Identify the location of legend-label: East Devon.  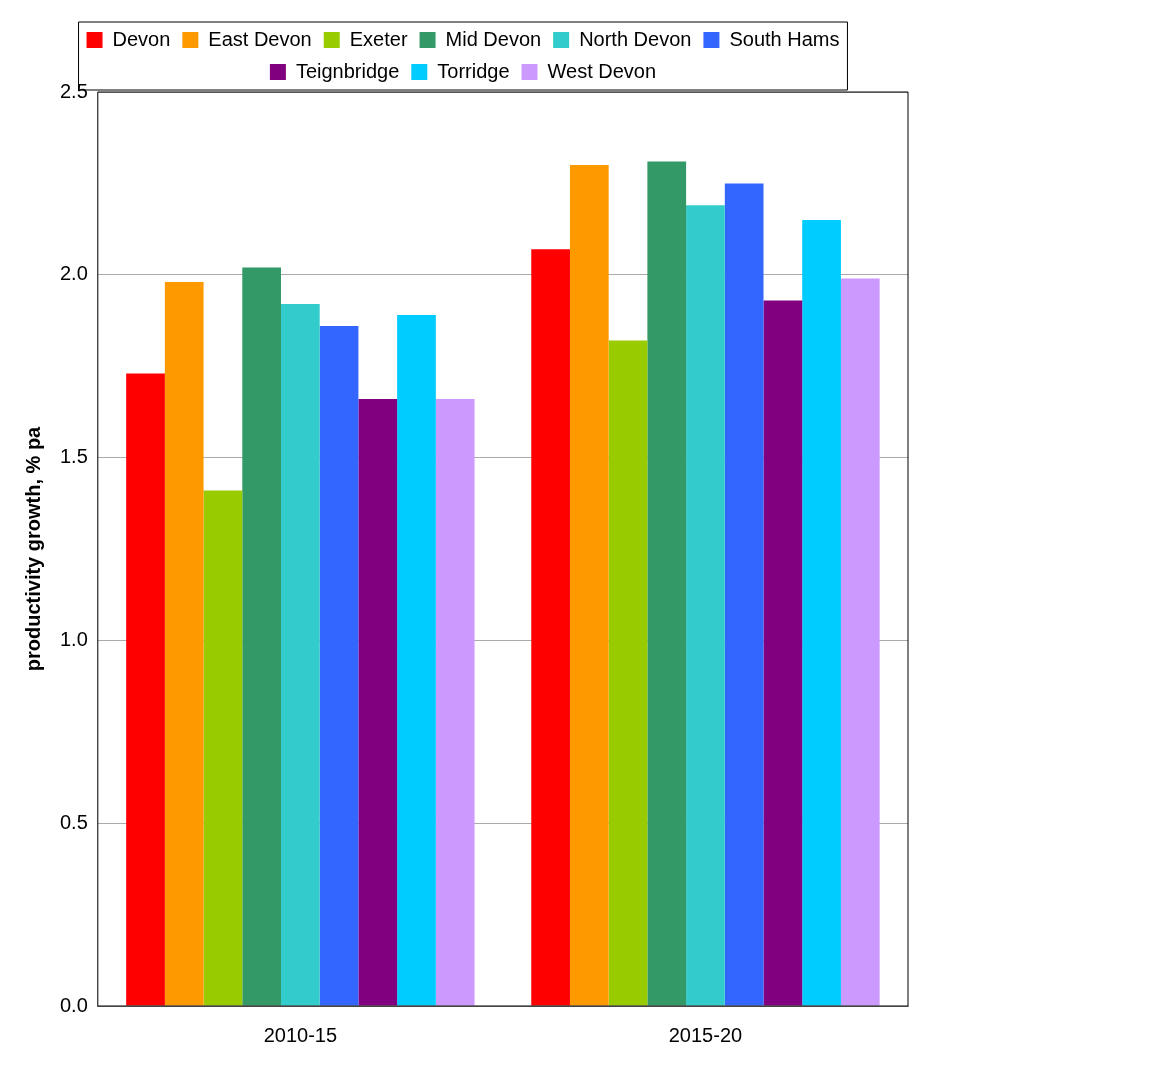
(260, 38).